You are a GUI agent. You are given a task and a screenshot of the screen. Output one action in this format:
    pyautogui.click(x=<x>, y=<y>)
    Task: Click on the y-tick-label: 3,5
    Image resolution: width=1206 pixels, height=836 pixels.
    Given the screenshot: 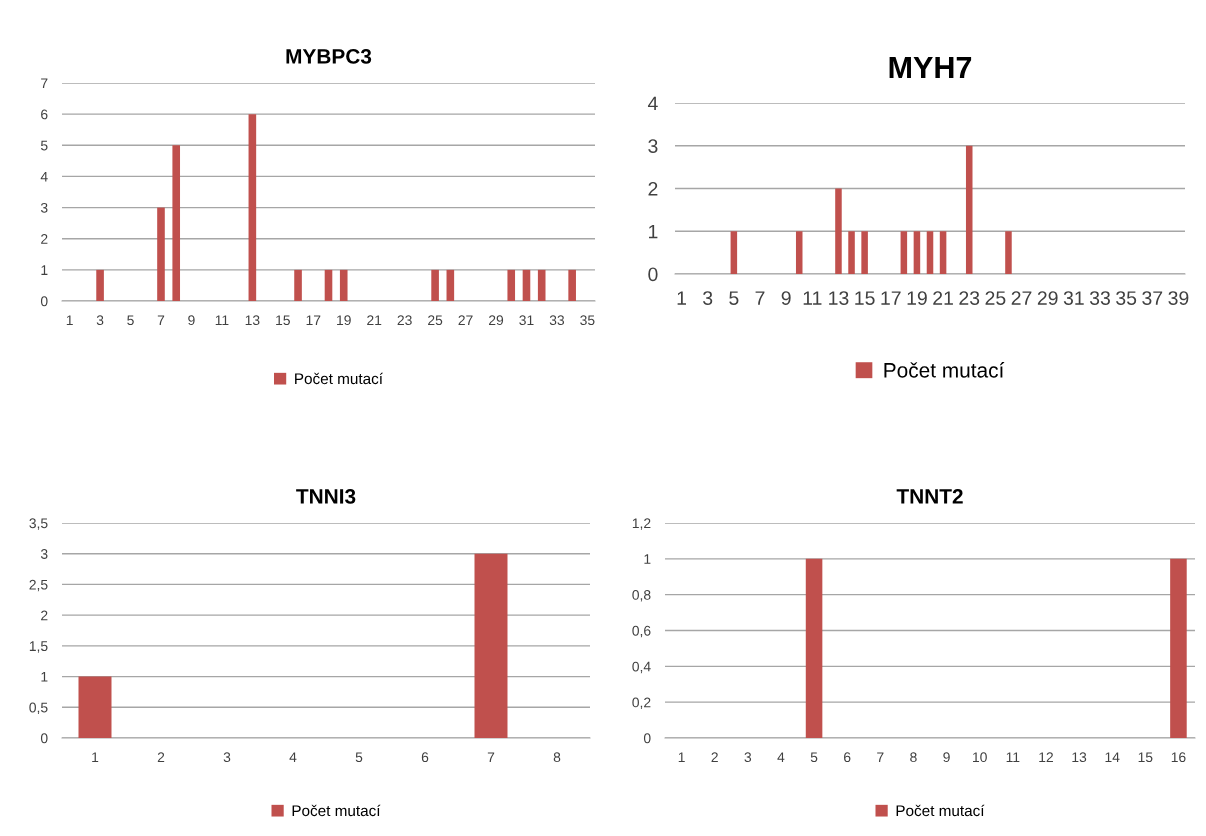 What is the action you would take?
    pyautogui.click(x=38, y=524)
    